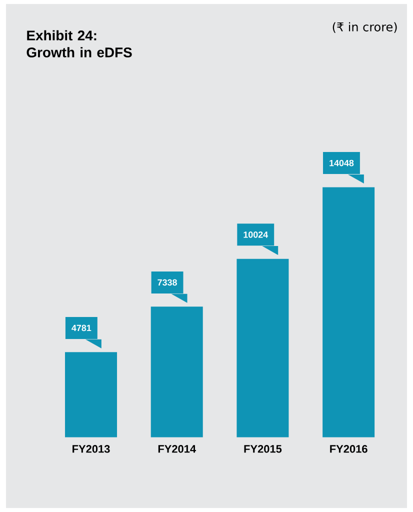 Image resolution: width=413 pixels, height=512 pixels. What do you see at coordinates (167, 282) in the screenshot?
I see `data-label: 7338` at bounding box center [167, 282].